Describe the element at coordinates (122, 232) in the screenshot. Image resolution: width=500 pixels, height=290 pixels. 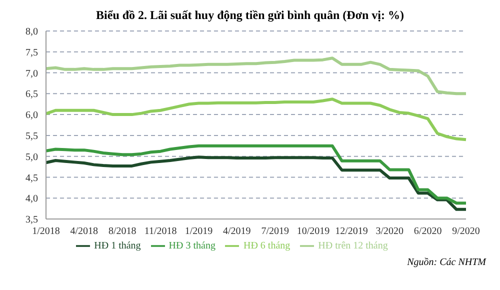
I see `x-tick-label: 8/2018` at that location.